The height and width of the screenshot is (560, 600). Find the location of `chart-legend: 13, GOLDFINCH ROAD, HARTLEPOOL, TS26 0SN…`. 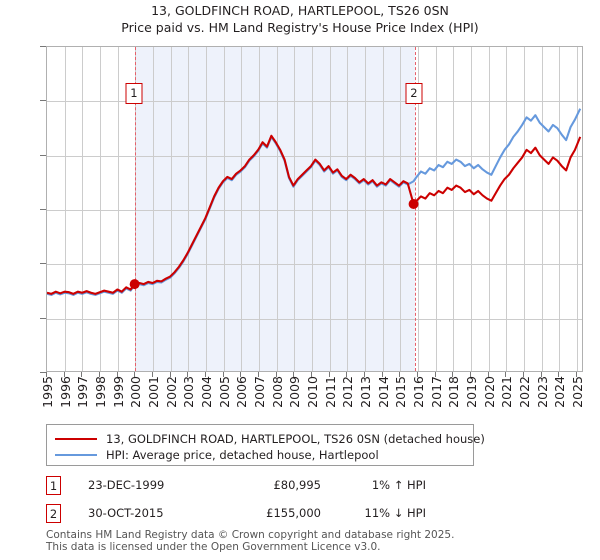

chart-legend: 13, GOLDFINCH ROAD, HARTLEPOOL, TS26 0SN… is located at coordinates (265, 445).